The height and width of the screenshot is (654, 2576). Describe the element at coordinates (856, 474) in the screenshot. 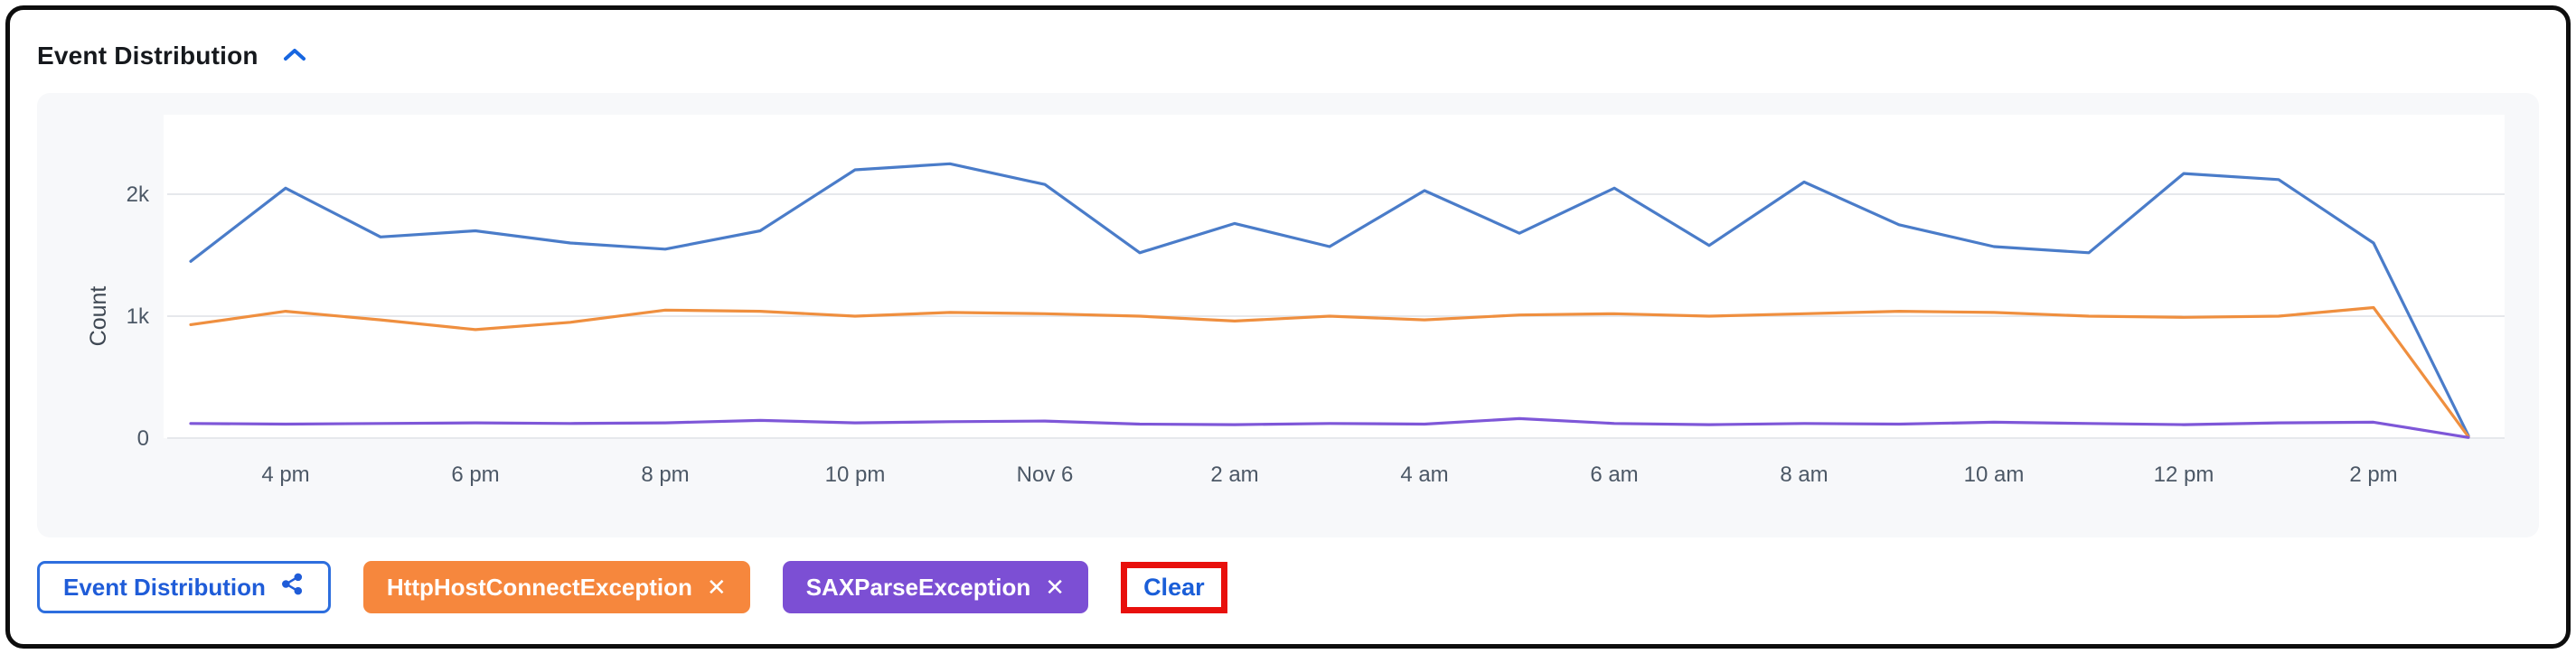

I see `svg-text: 10 pm` at that location.